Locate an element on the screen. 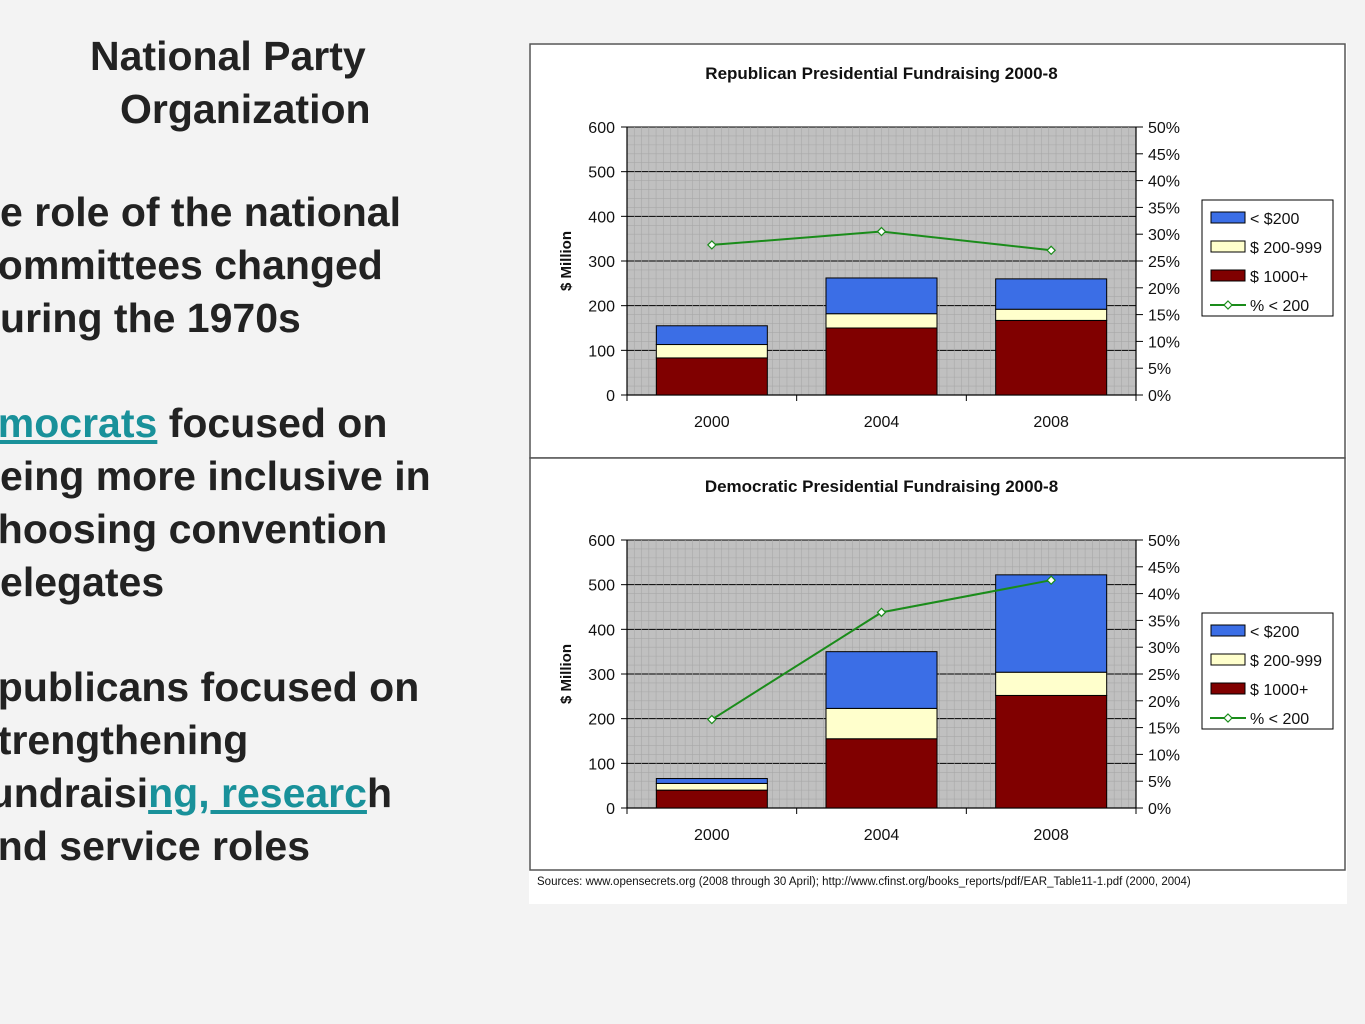 The height and width of the screenshot is (1024, 1365). bullet-text: epublicans focused on is located at coordinates (210, 687).